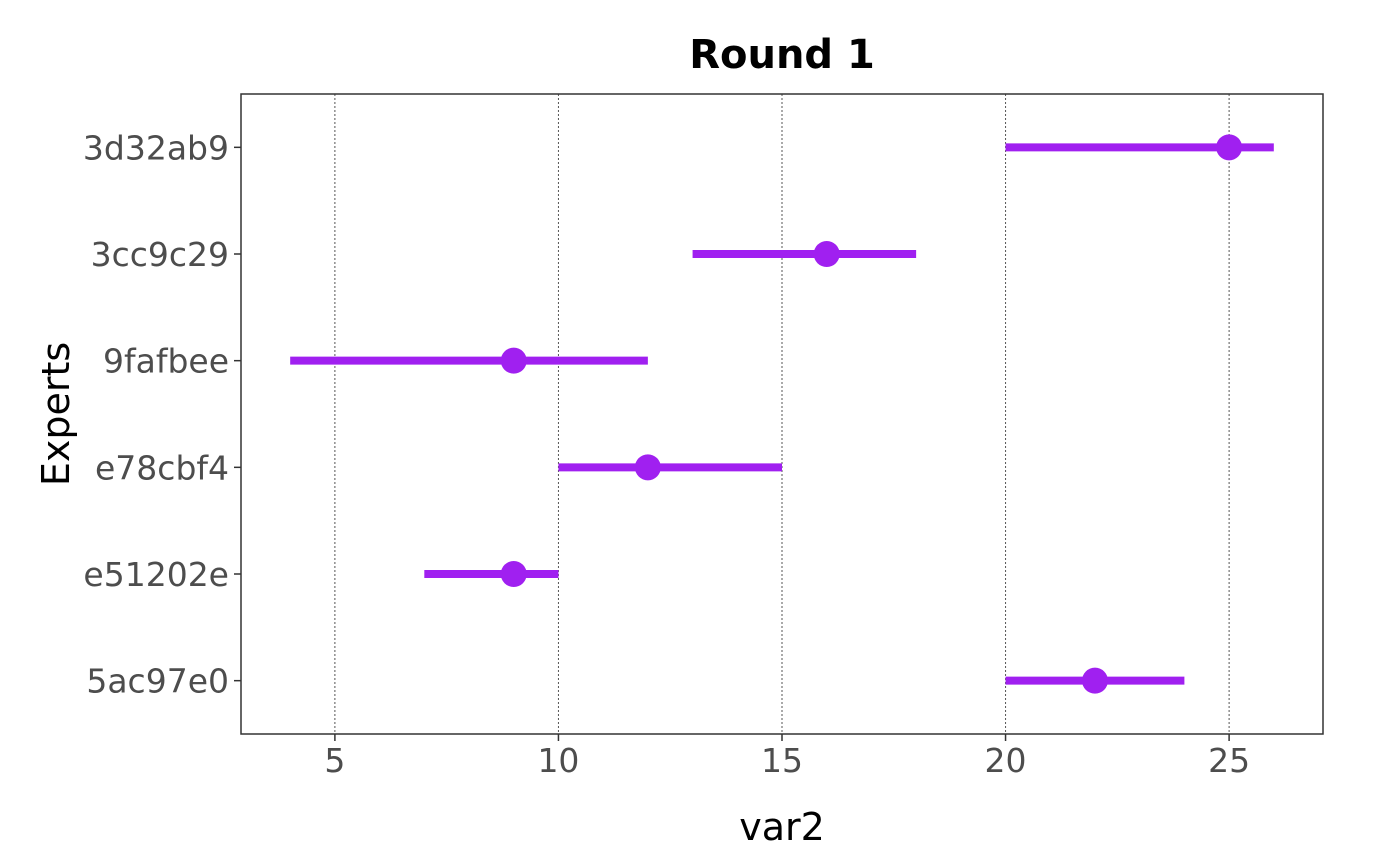  Describe the element at coordinates (156, 147) in the screenshot. I see `y-tick-label: 3d32ab9` at that location.